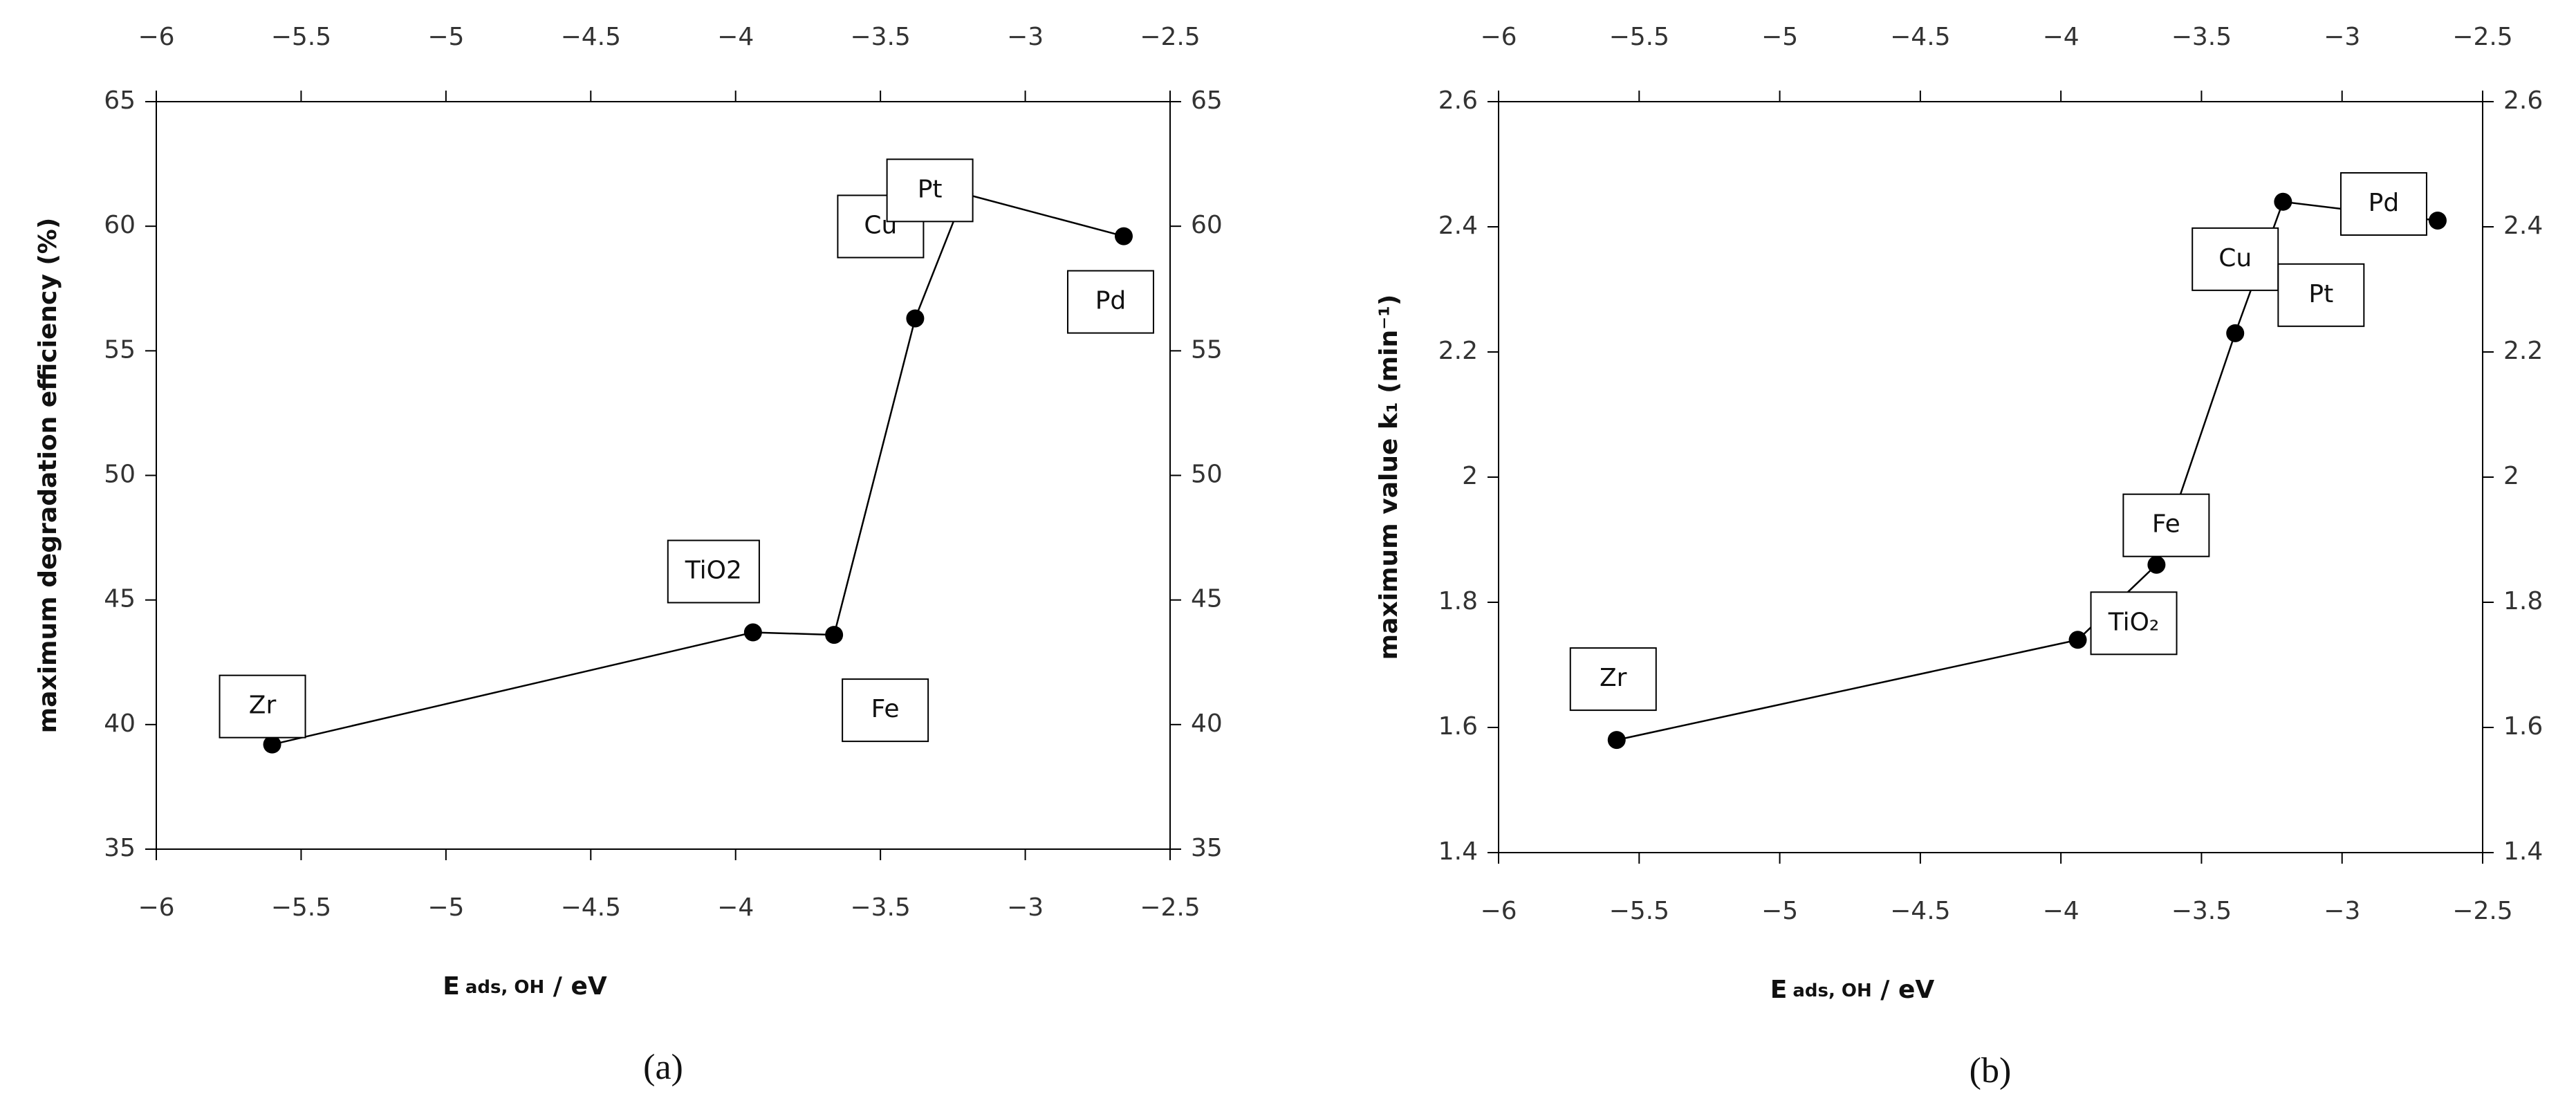 Image resolution: width=2576 pixels, height=1105 pixels. What do you see at coordinates (120, 100) in the screenshot?
I see `y-tick-label: 65` at bounding box center [120, 100].